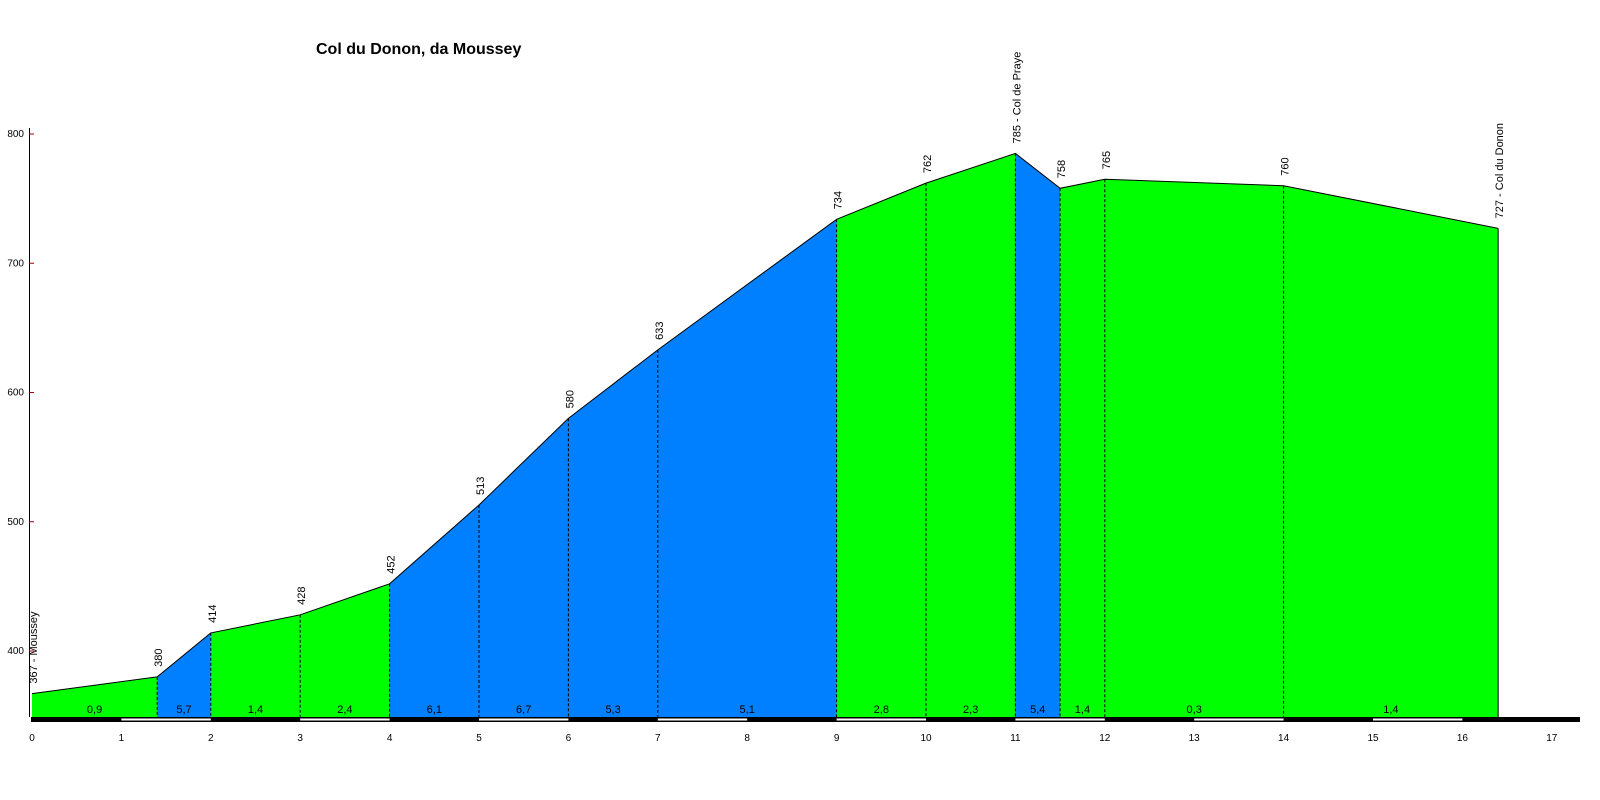 Image resolution: width=1600 pixels, height=800 pixels. I want to click on gradient-label: 5,1, so click(747, 710).